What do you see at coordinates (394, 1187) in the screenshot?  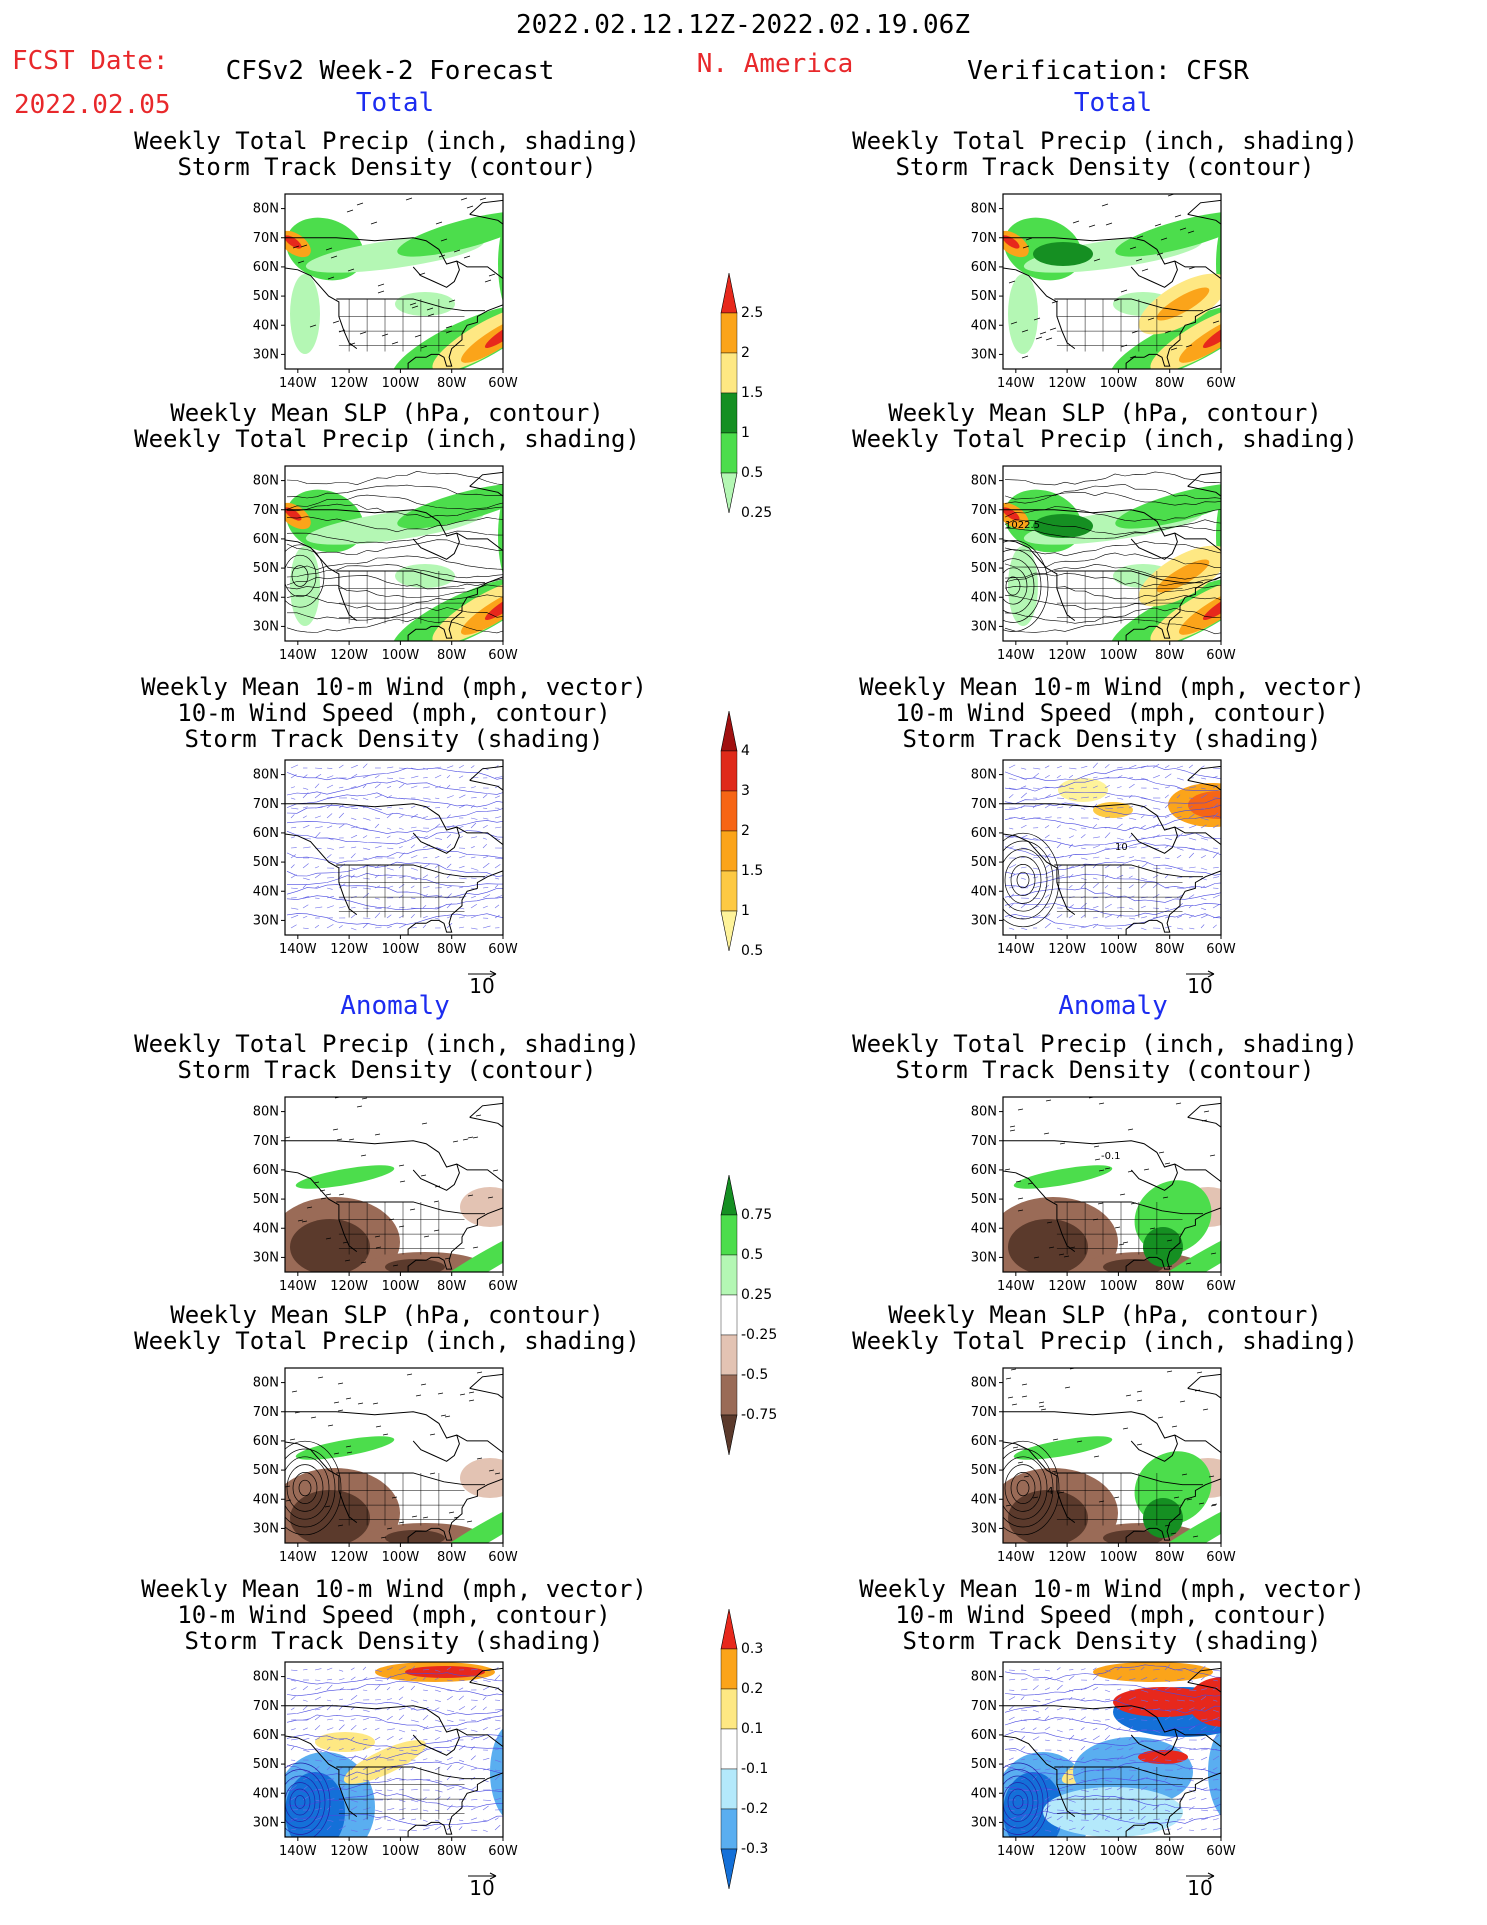 I see `map-precip-track-anom-left-coastline` at bounding box center [394, 1187].